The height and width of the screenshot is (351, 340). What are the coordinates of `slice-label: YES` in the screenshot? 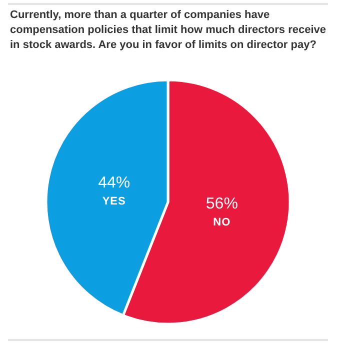 It's located at (114, 202).